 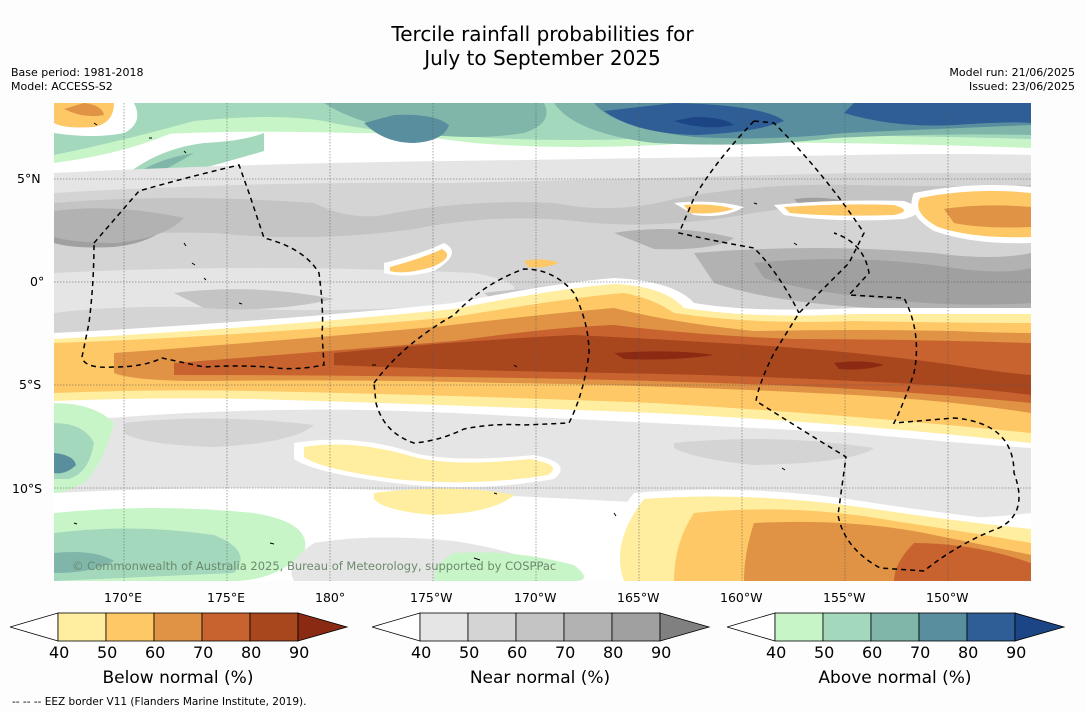 I want to click on colorbar-below-normal, so click(x=179, y=627).